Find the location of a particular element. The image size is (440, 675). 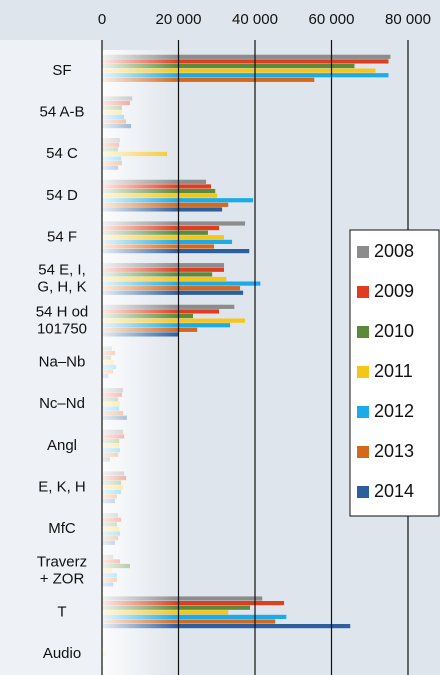

category-label: 54 D is located at coordinates (62, 195).